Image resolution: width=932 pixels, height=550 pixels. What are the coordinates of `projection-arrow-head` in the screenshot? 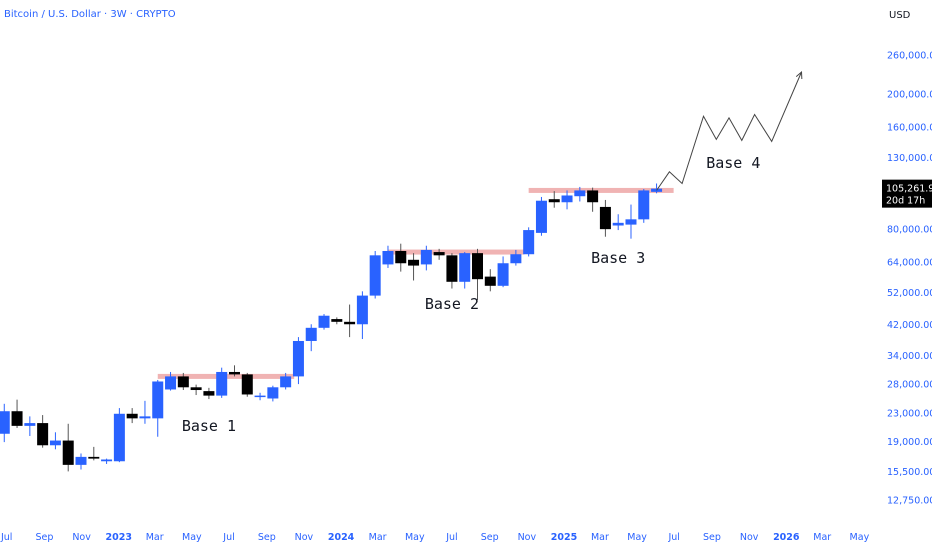 It's located at (799, 75).